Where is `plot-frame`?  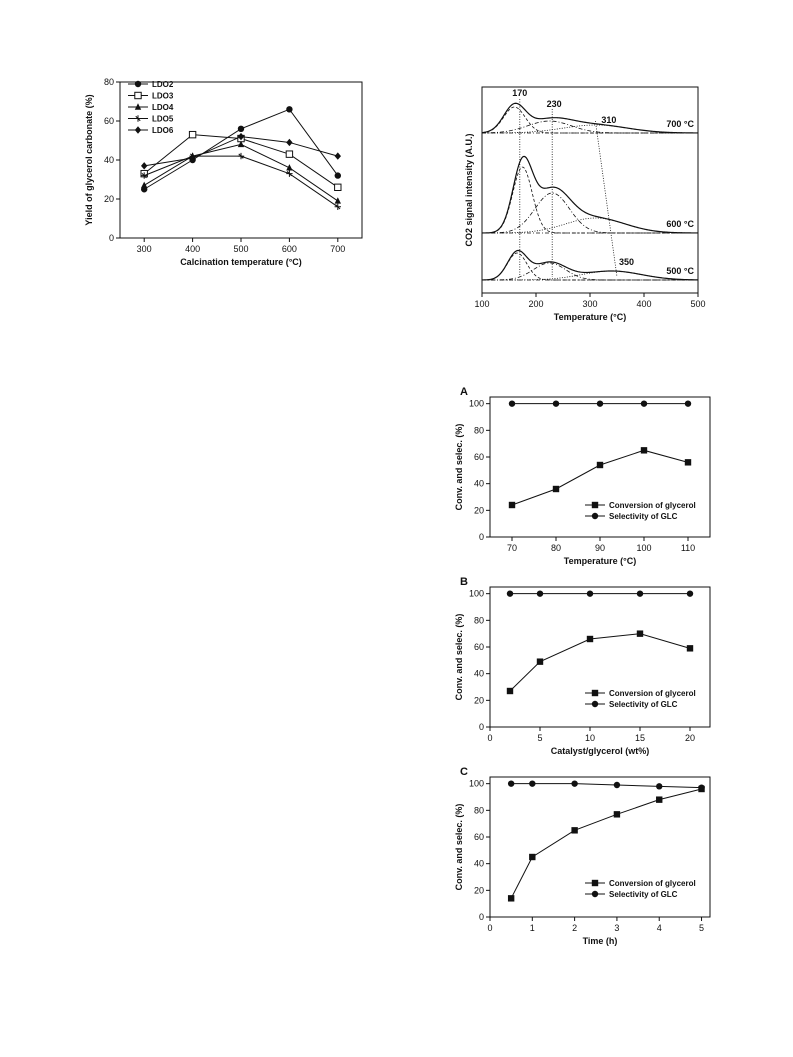
plot-frame is located at coordinates (590, 190).